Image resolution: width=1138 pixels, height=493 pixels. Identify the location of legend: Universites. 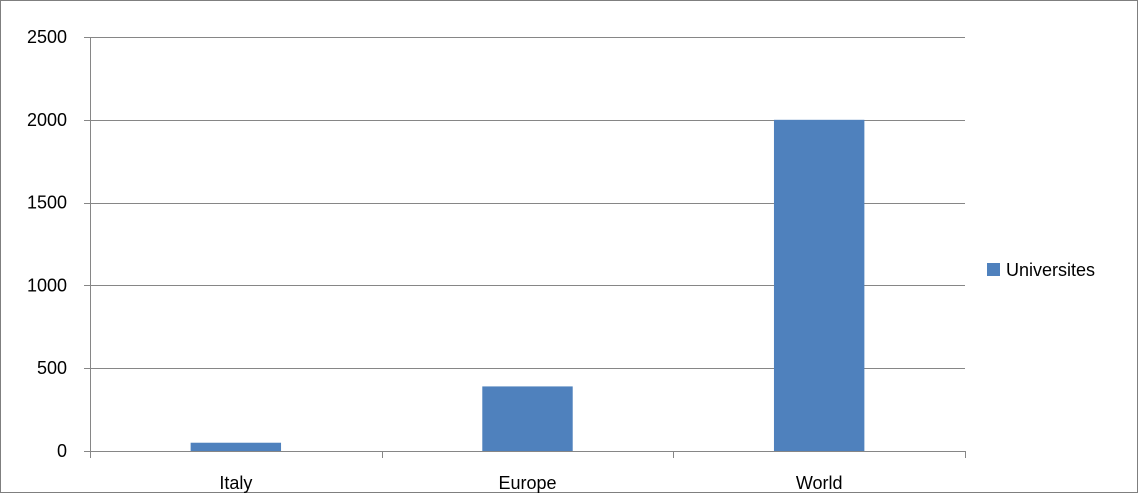
(1041, 270).